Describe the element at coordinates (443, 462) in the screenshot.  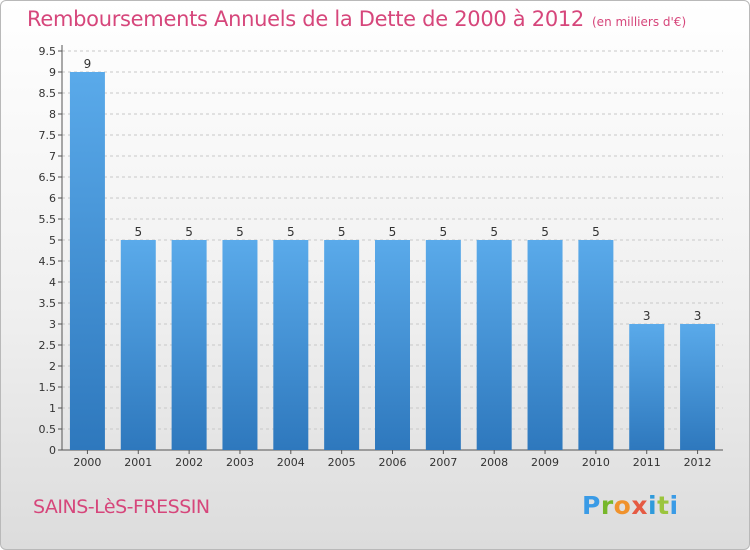
I see `x-tick-label: 2007` at that location.